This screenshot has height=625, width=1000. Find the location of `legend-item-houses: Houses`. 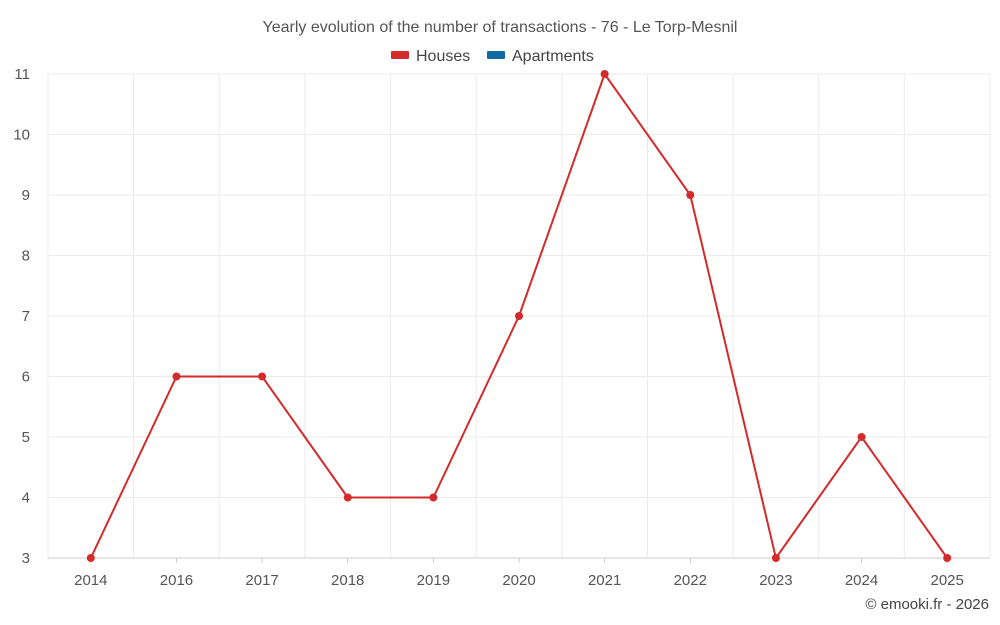

legend-item-houses: Houses is located at coordinates (430, 56).